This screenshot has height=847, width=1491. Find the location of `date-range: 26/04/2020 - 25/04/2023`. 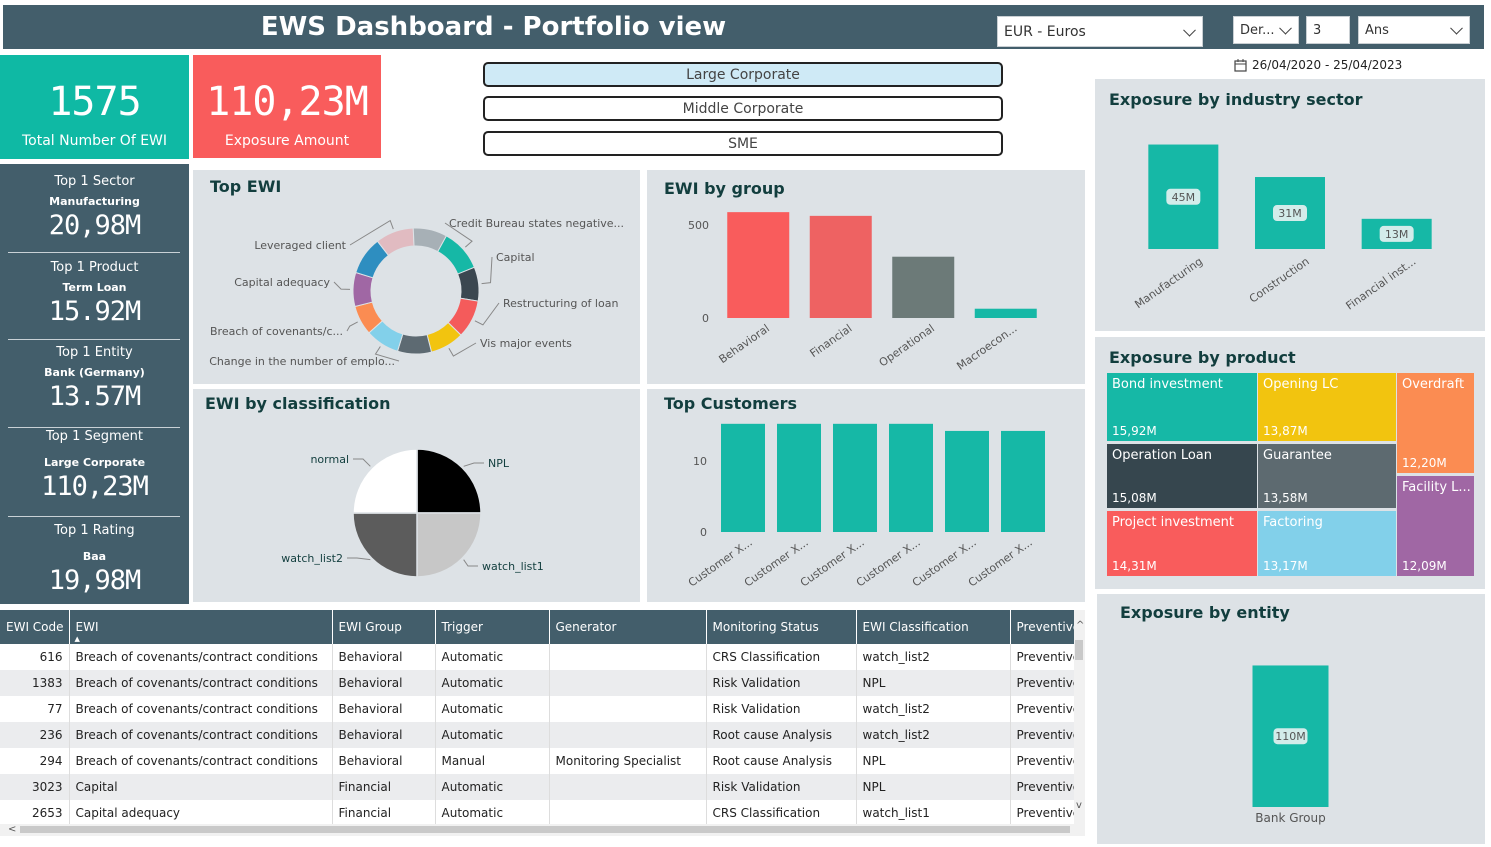

date-range: 26/04/2020 - 25/04/2023 is located at coordinates (1318, 65).